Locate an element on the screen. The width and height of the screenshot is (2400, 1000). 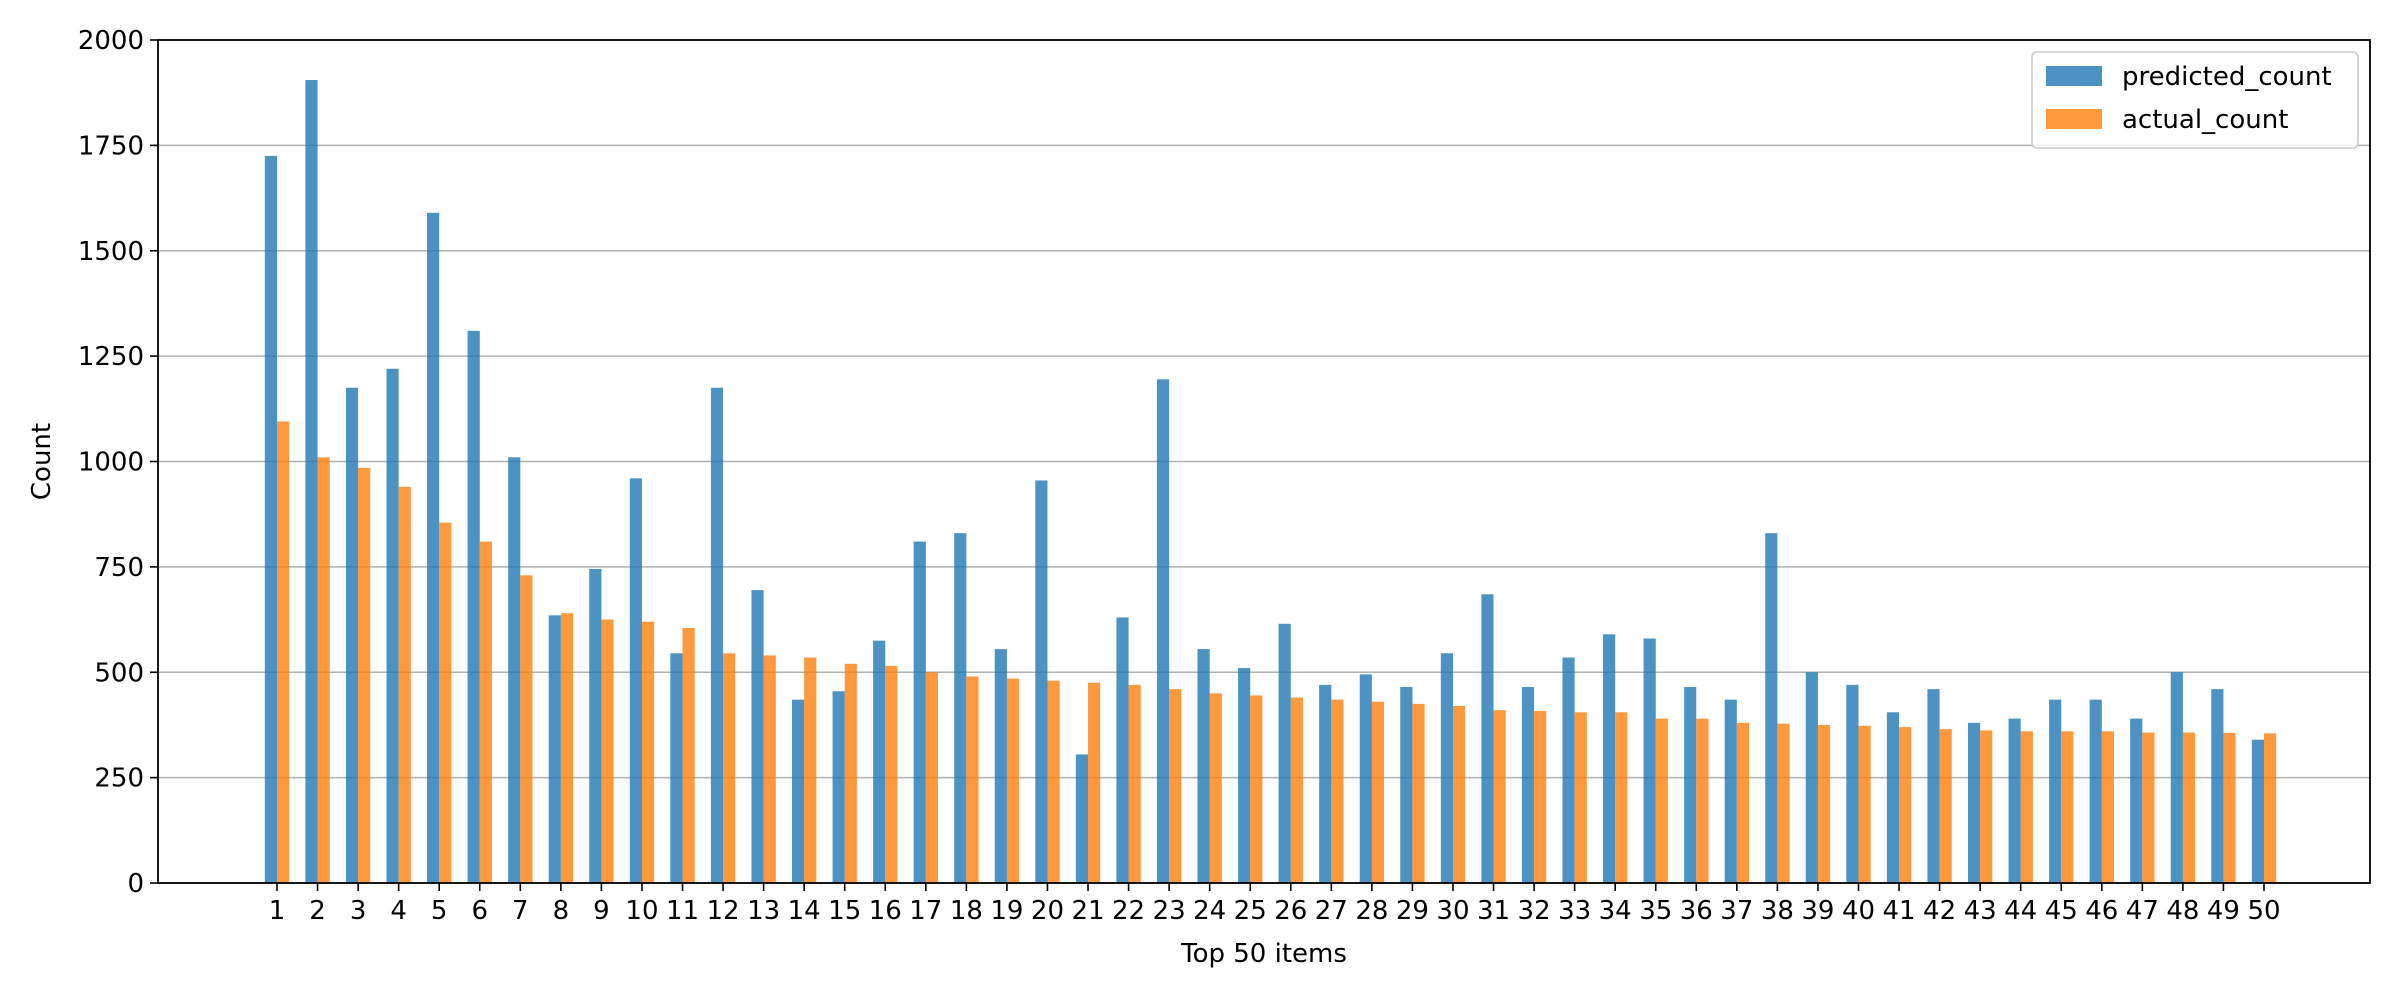
x-tick-label: 16 is located at coordinates (885, 911).